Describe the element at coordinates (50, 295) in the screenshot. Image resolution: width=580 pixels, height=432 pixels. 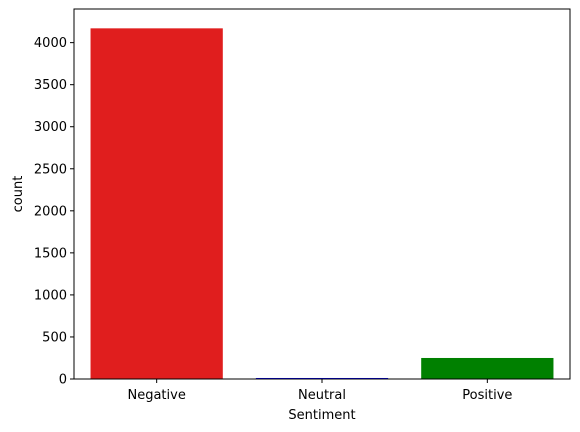
I see `y-tick-label: 1000` at that location.